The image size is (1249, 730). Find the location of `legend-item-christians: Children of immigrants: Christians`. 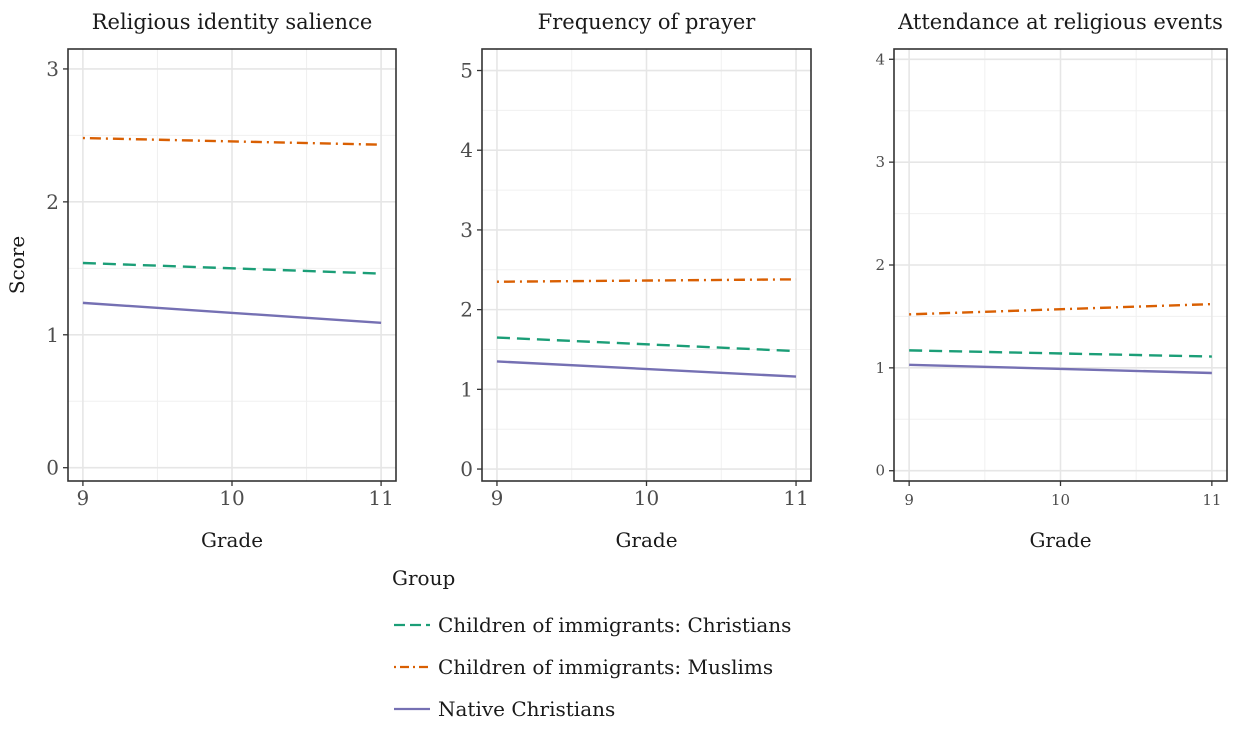

legend-item-christians: Children of immigrants: Christians is located at coordinates (591, 625).